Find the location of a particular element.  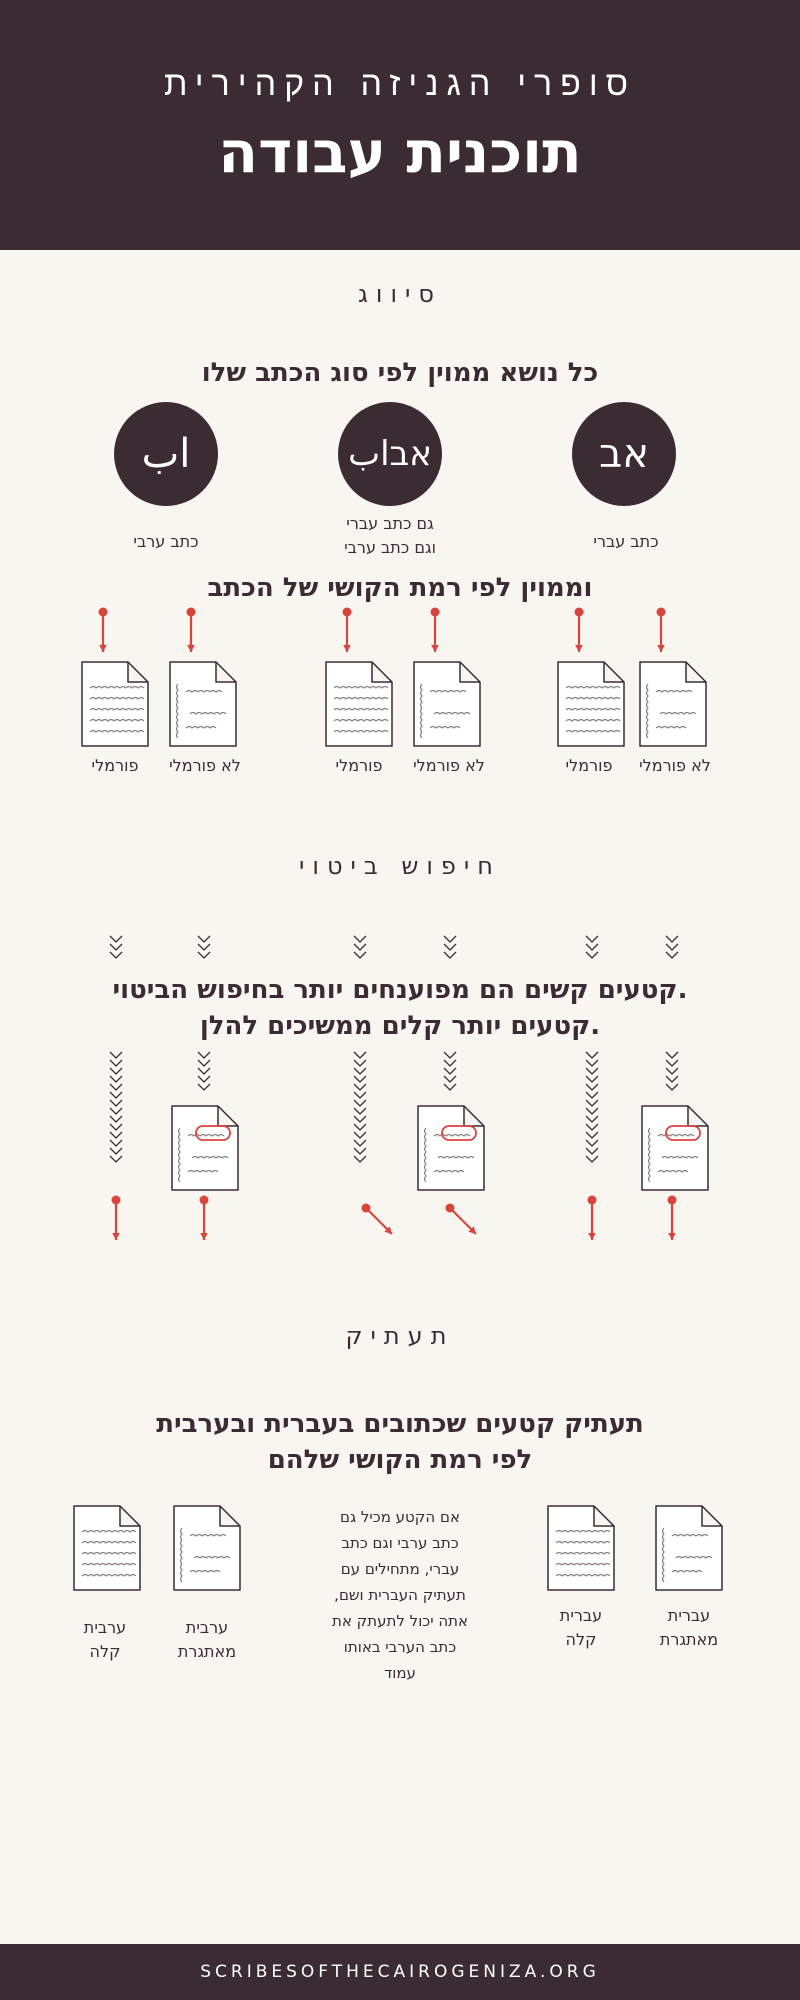

highlighted-document-icon is located at coordinates (675, 1148).